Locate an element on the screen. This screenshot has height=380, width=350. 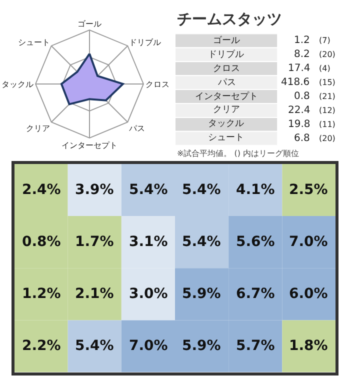
data-label: 418.6 is located at coordinates (295, 82).